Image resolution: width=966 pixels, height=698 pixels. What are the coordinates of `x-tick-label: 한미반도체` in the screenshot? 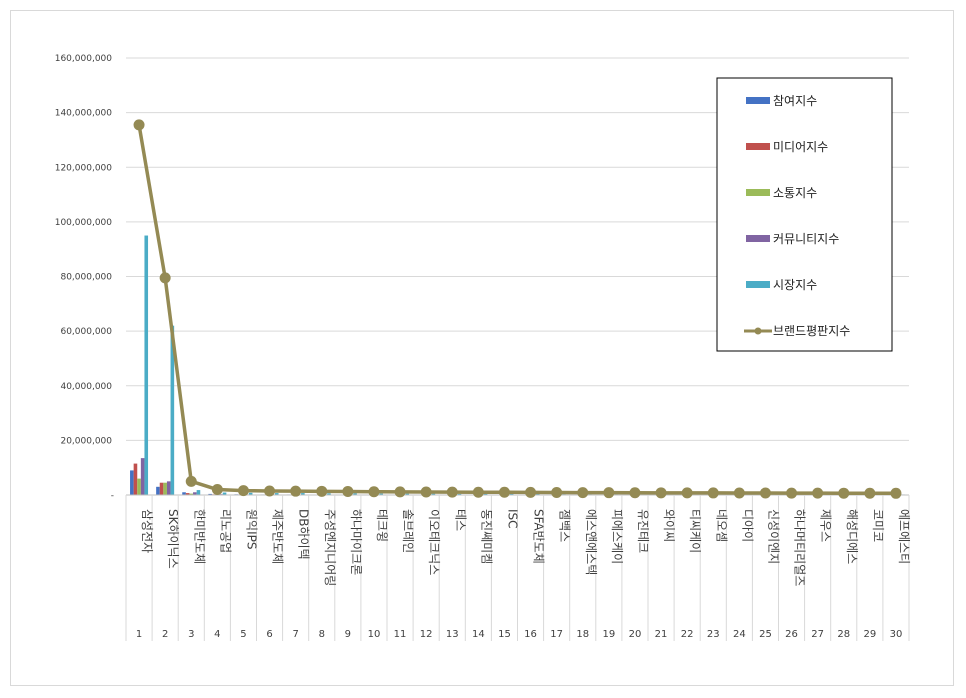 It's located at (199, 536).